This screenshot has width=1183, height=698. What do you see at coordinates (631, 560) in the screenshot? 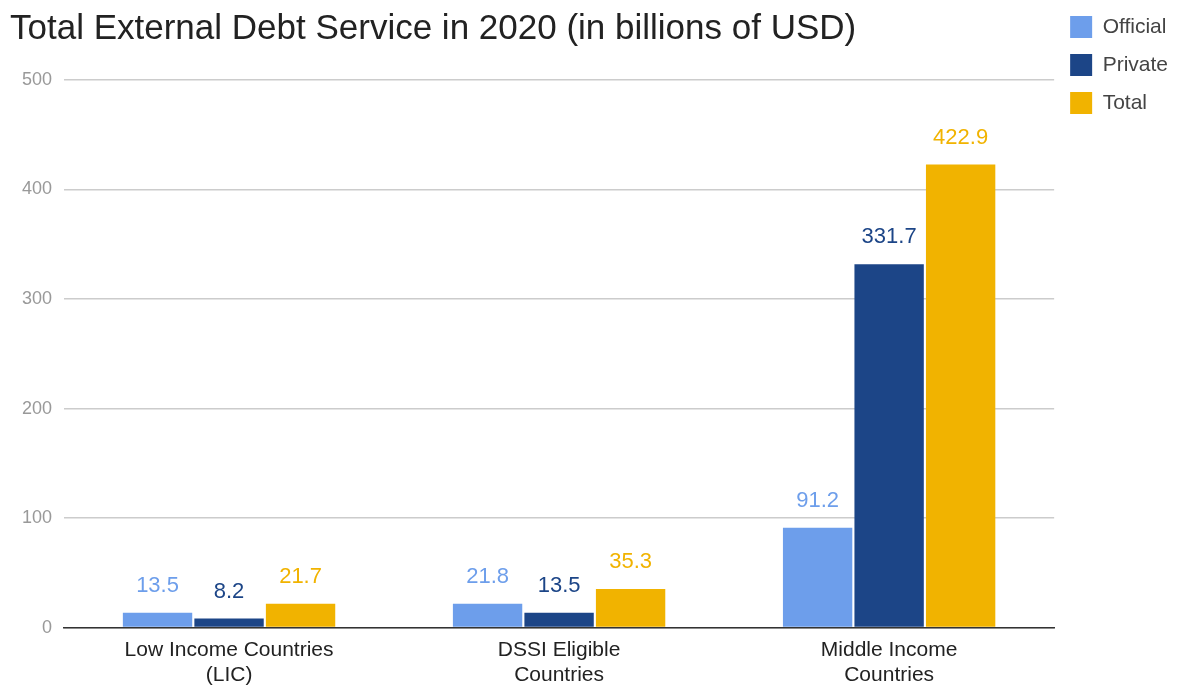
I see `data-label: 35.3` at bounding box center [631, 560].